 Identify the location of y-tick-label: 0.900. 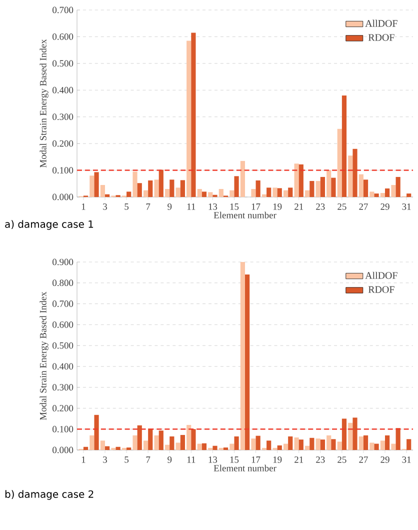
(63, 262).